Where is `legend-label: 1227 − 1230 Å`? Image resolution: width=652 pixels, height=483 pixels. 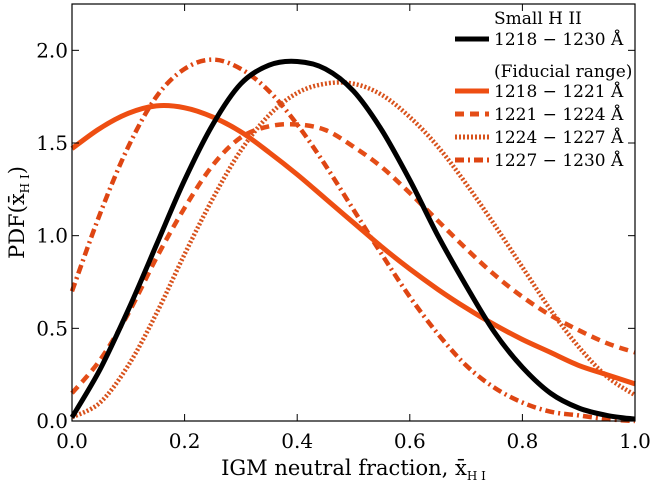 legend-label: 1227 − 1230 Å is located at coordinates (559, 160).